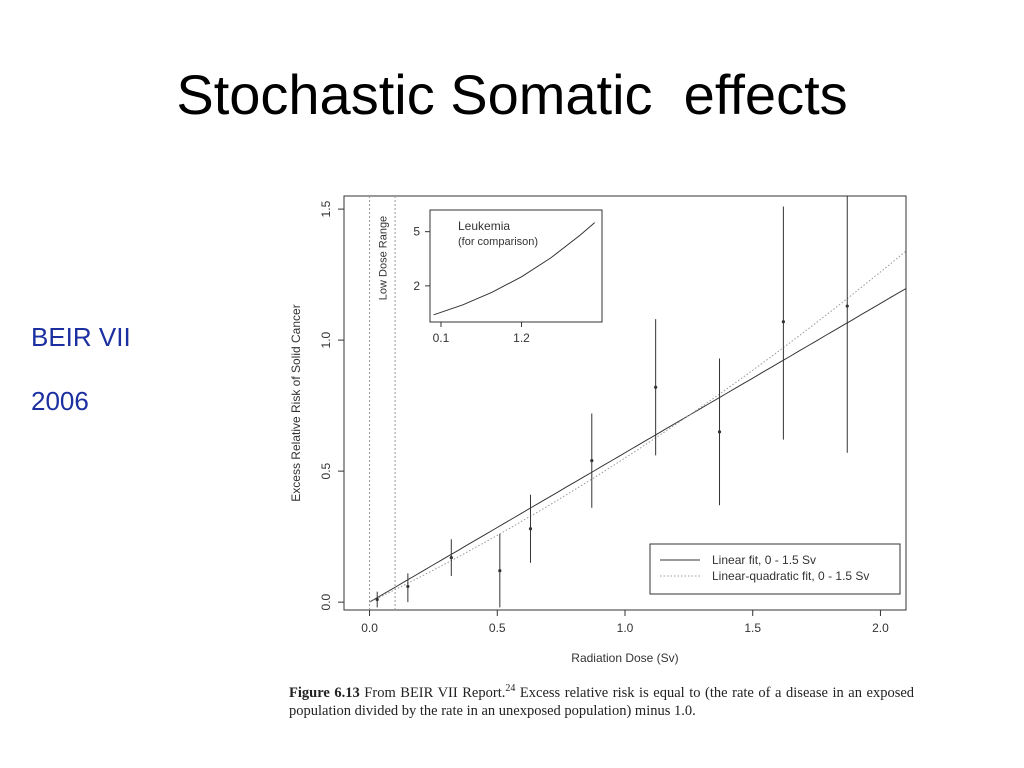  I want to click on legend-label: Linear fit, 0 - 1.5 Sv, so click(764, 560).